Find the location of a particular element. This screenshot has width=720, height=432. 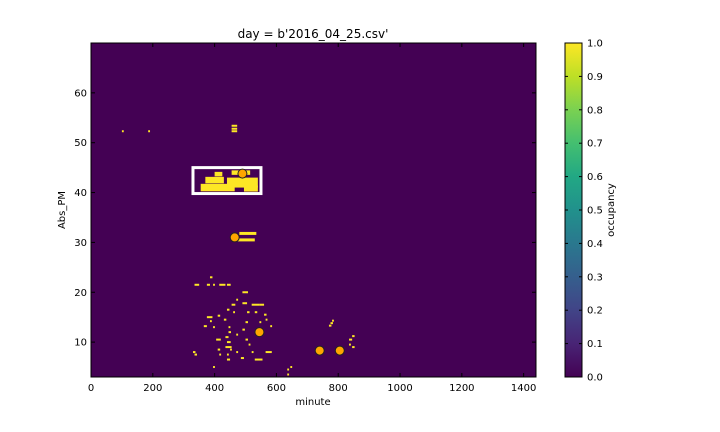

highlight-box-layer is located at coordinates (227, 181).